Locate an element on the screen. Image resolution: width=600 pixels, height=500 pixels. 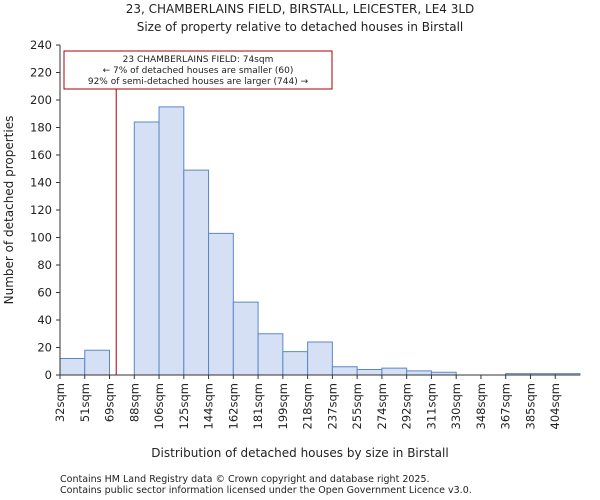
y-tick-label-60: 60 is located at coordinates (44, 293).